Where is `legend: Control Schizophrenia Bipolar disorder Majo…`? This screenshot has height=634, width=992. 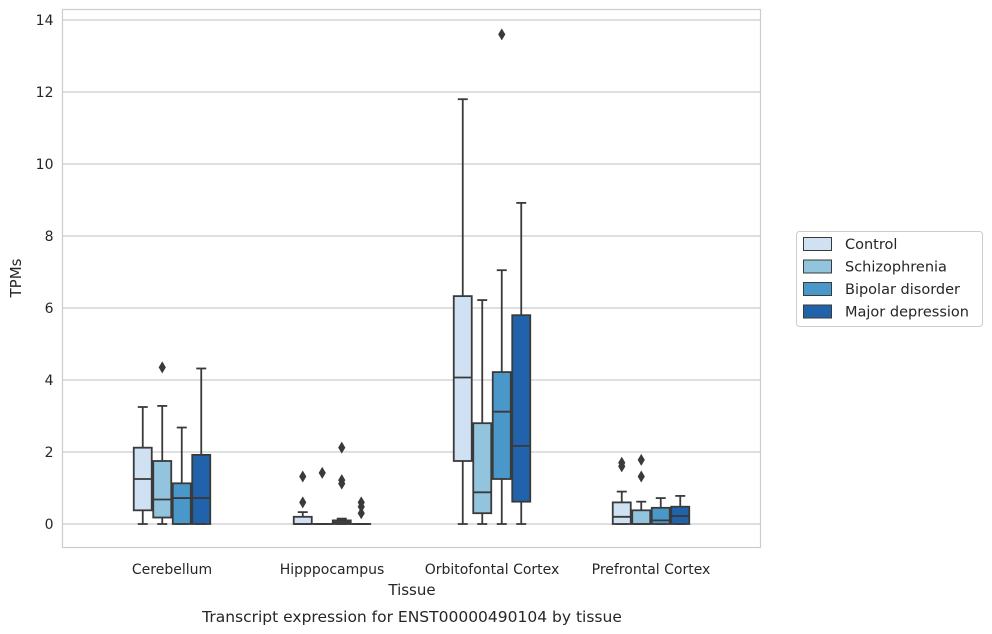
legend: Control Schizophrenia Bipolar disorder Majo… is located at coordinates (889, 279).